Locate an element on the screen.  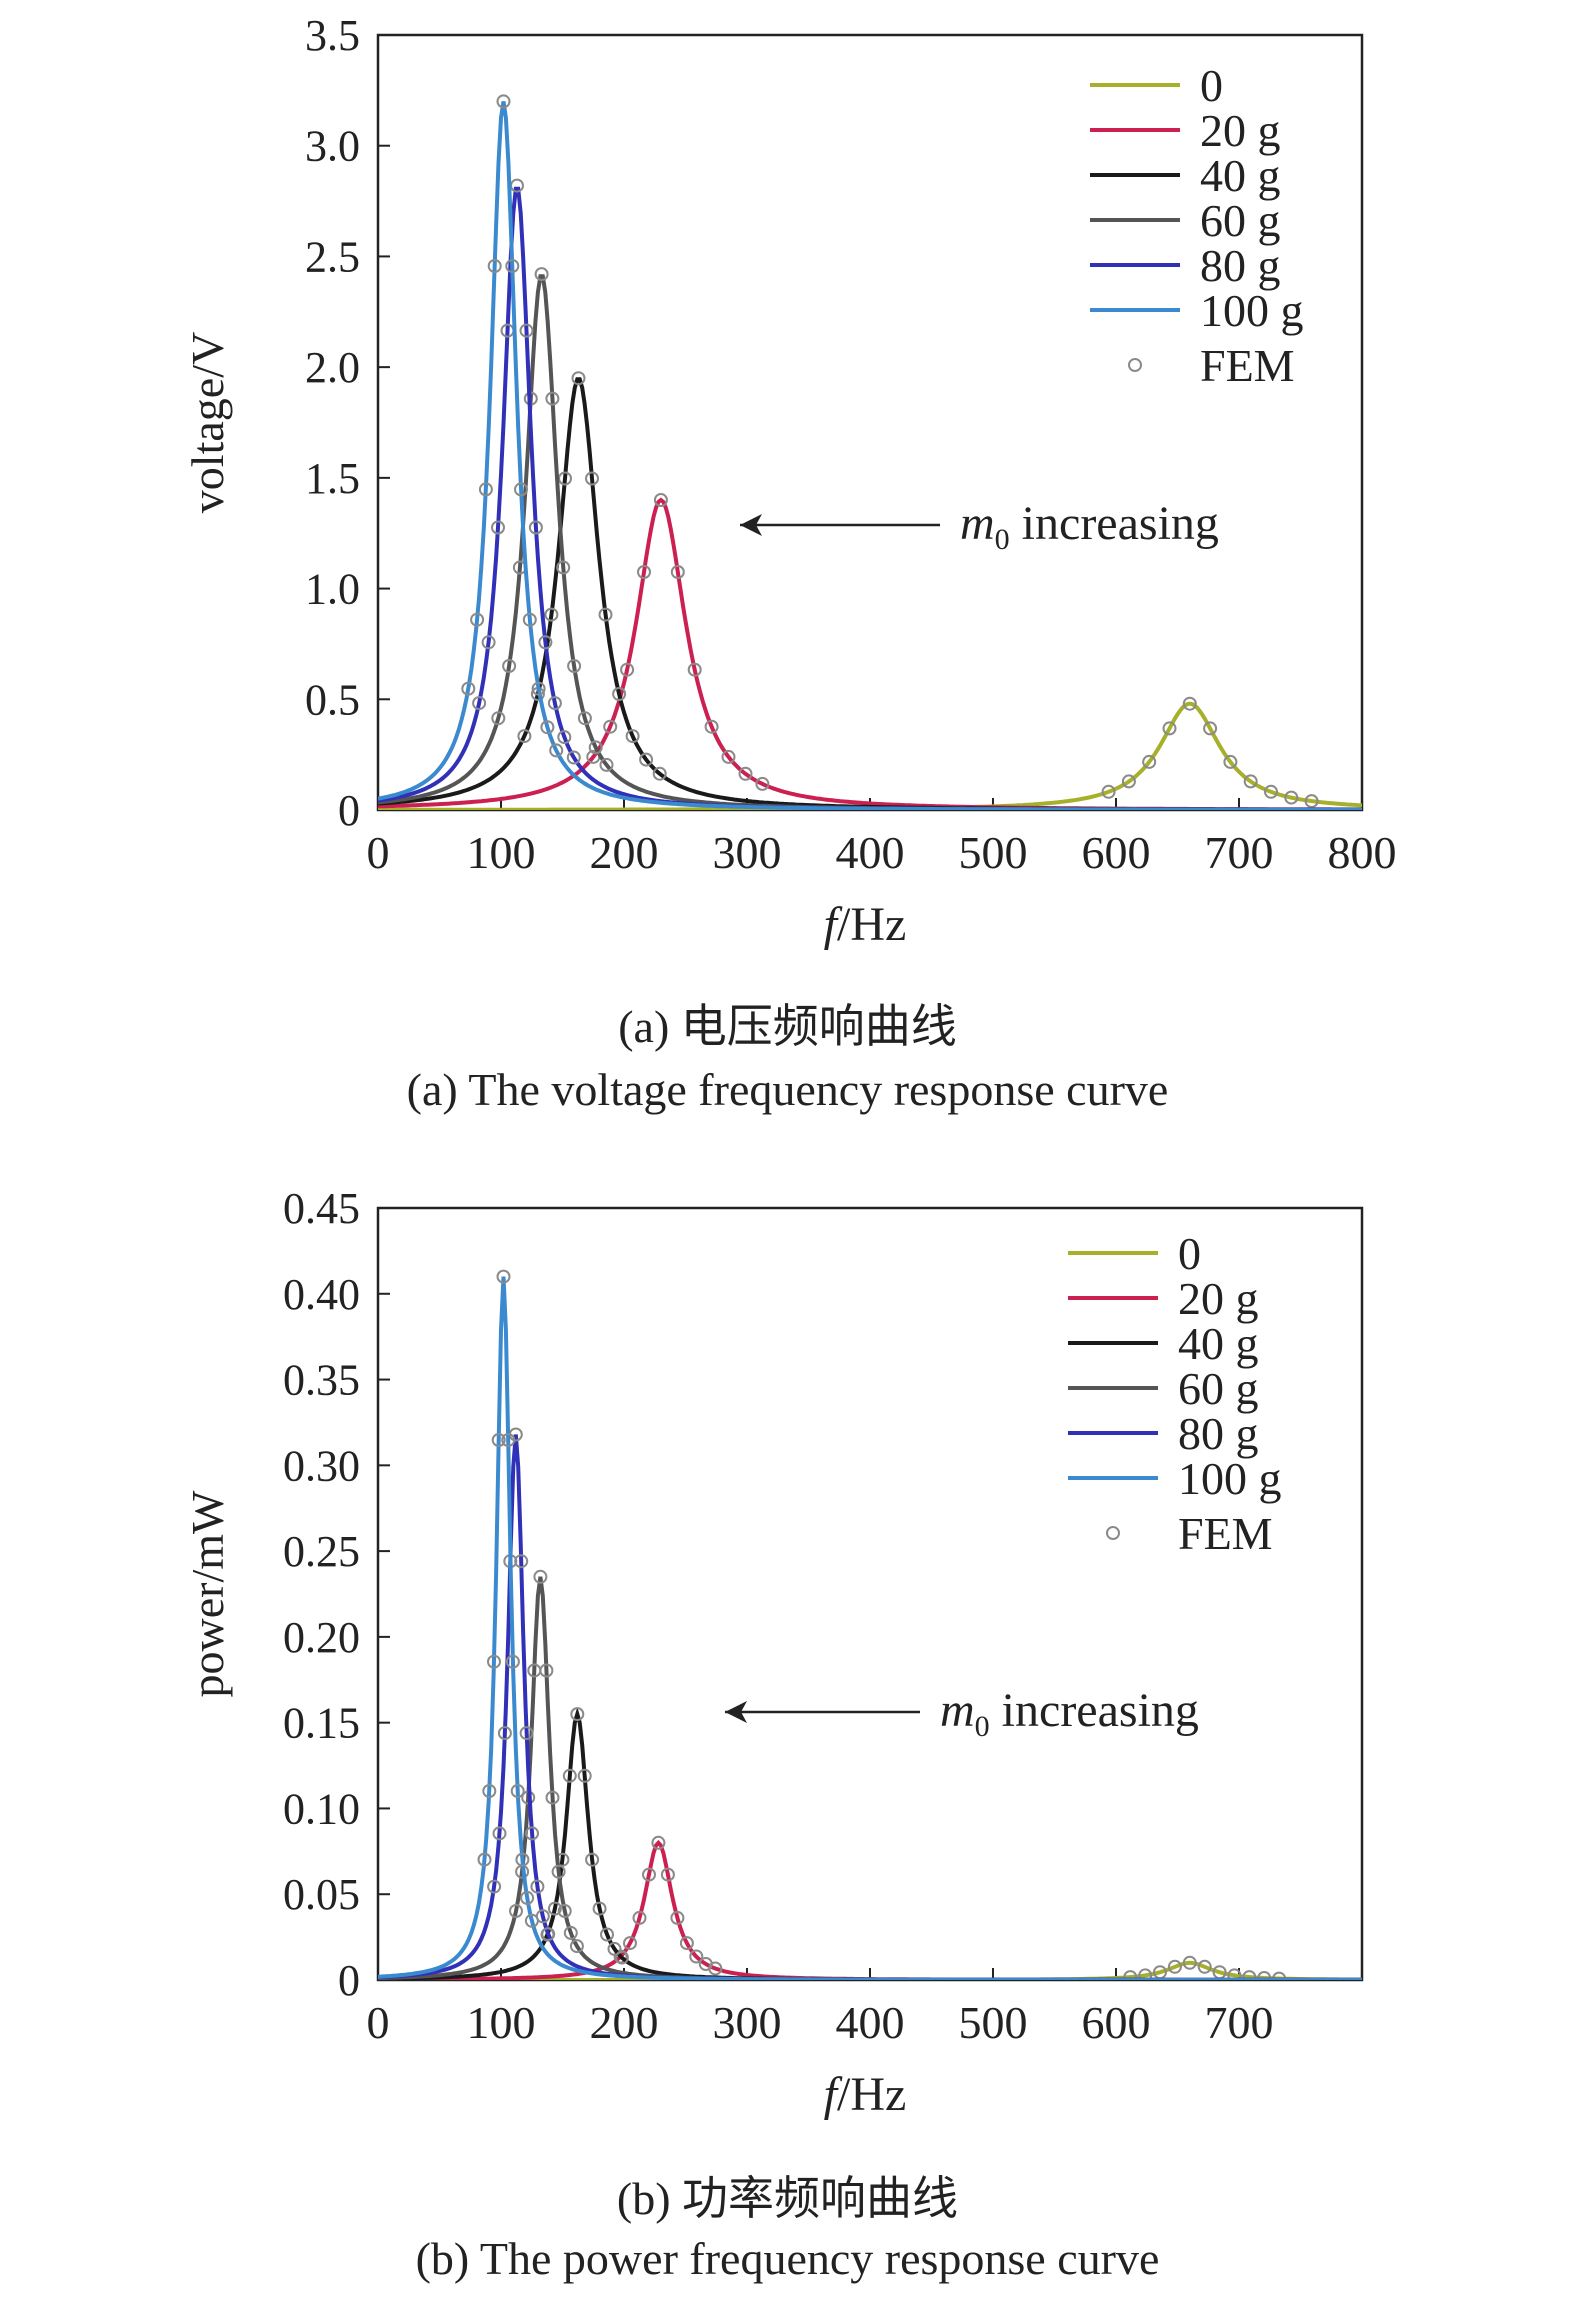
legend-label-1: 20 g is located at coordinates (1218, 1298).